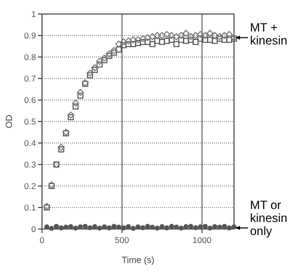  Describe the element at coordinates (9, 121) in the screenshot. I see `y-axis-title: OD` at that location.